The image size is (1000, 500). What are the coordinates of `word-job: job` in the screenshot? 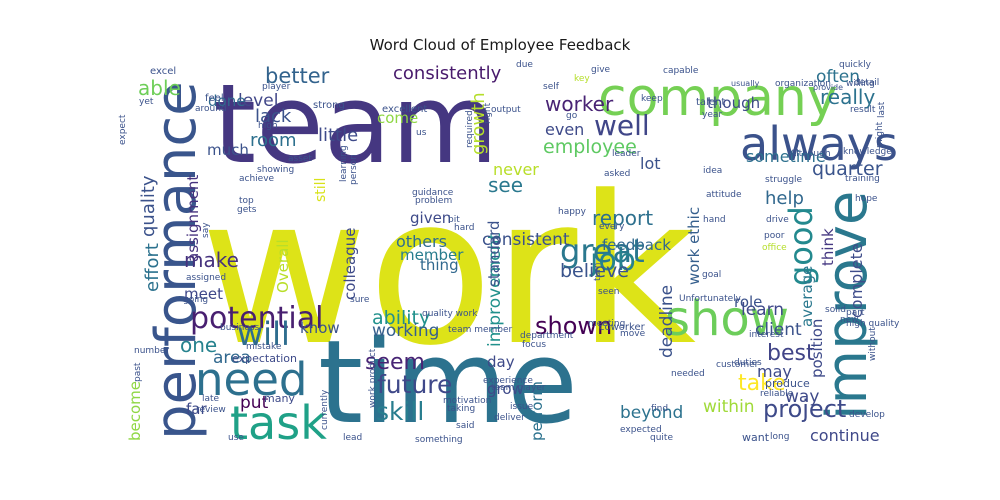 It's located at (612, 260).